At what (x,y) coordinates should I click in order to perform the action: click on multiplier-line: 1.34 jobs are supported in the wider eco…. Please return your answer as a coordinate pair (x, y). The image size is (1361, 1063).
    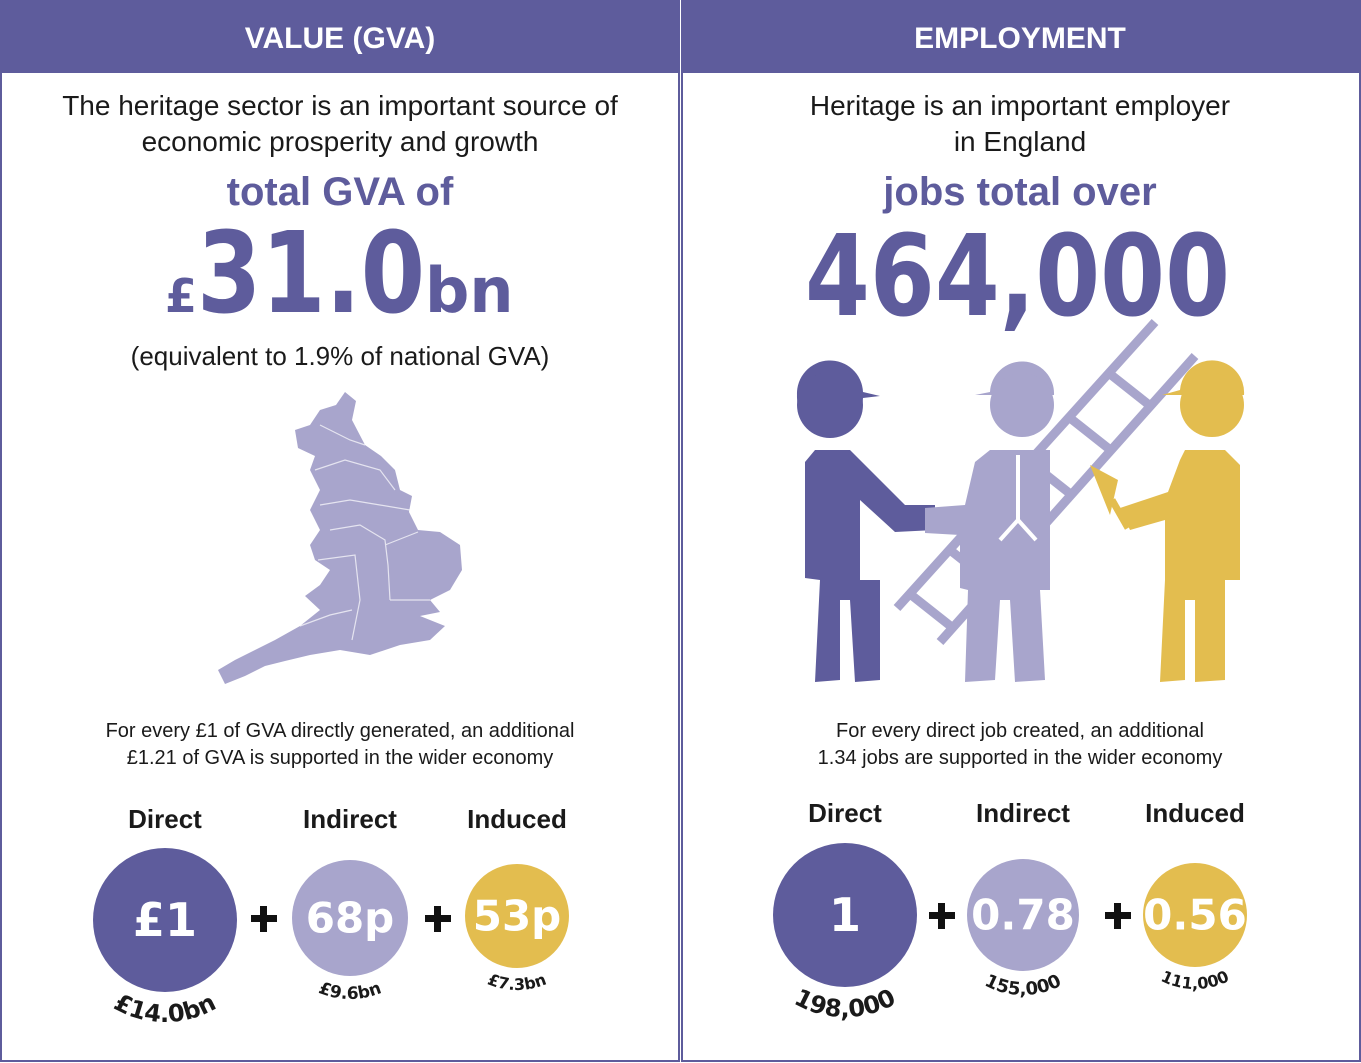
    Looking at the image, I should click on (1020, 758).